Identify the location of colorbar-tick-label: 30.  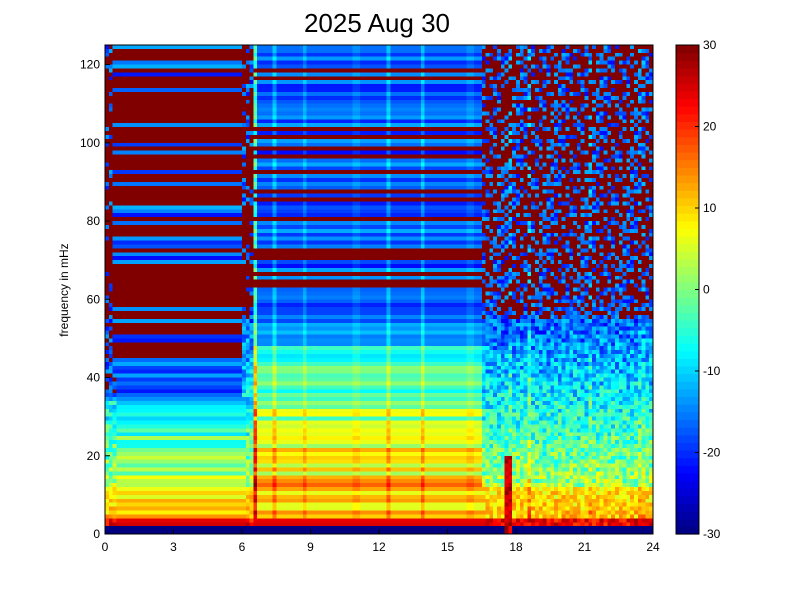
(710, 45).